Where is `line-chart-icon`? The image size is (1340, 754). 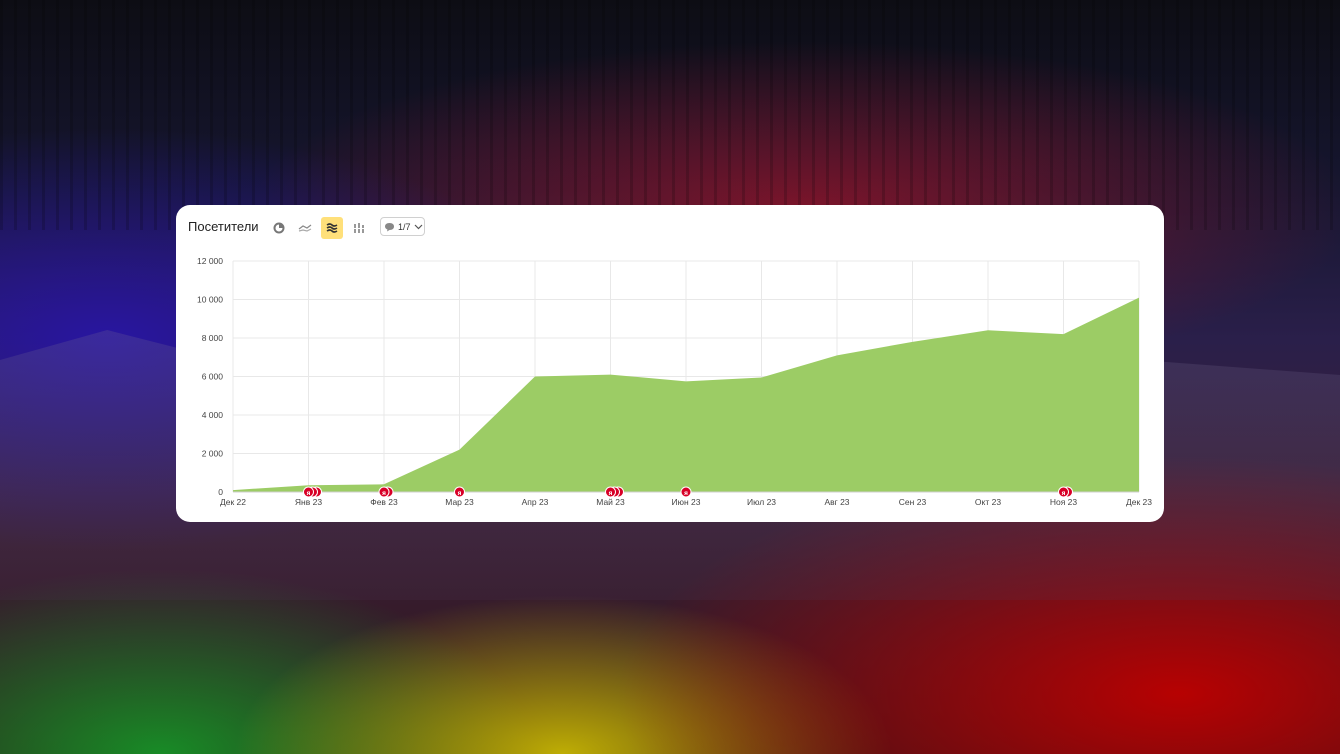
line-chart-icon is located at coordinates (305, 228).